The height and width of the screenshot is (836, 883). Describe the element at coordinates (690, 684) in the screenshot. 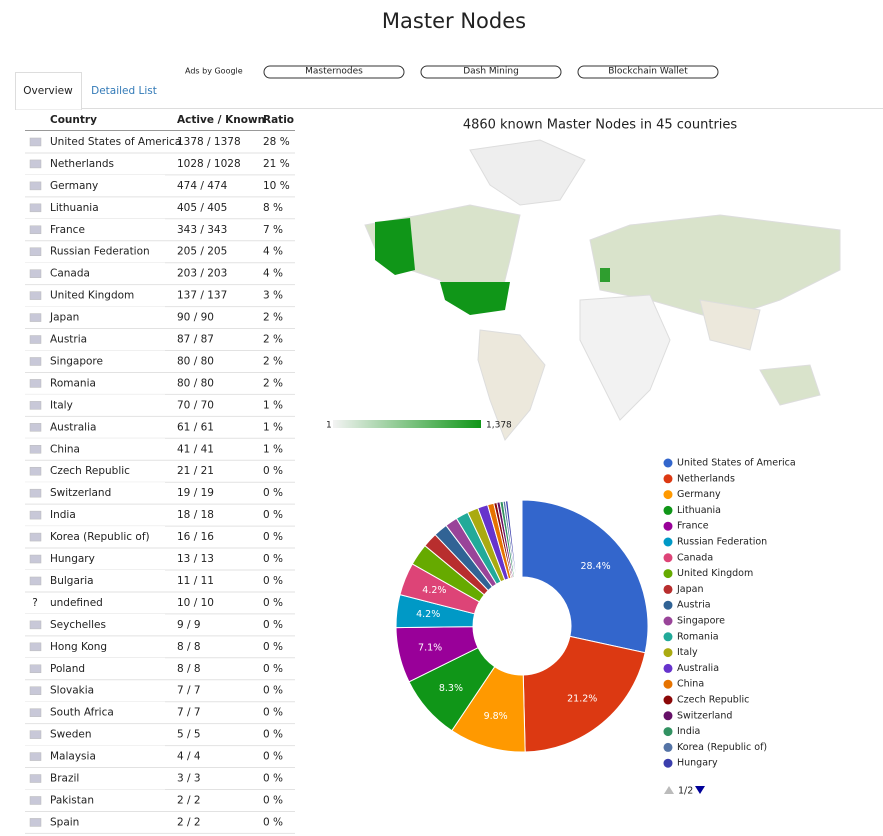

I see `legend-label: China` at that location.